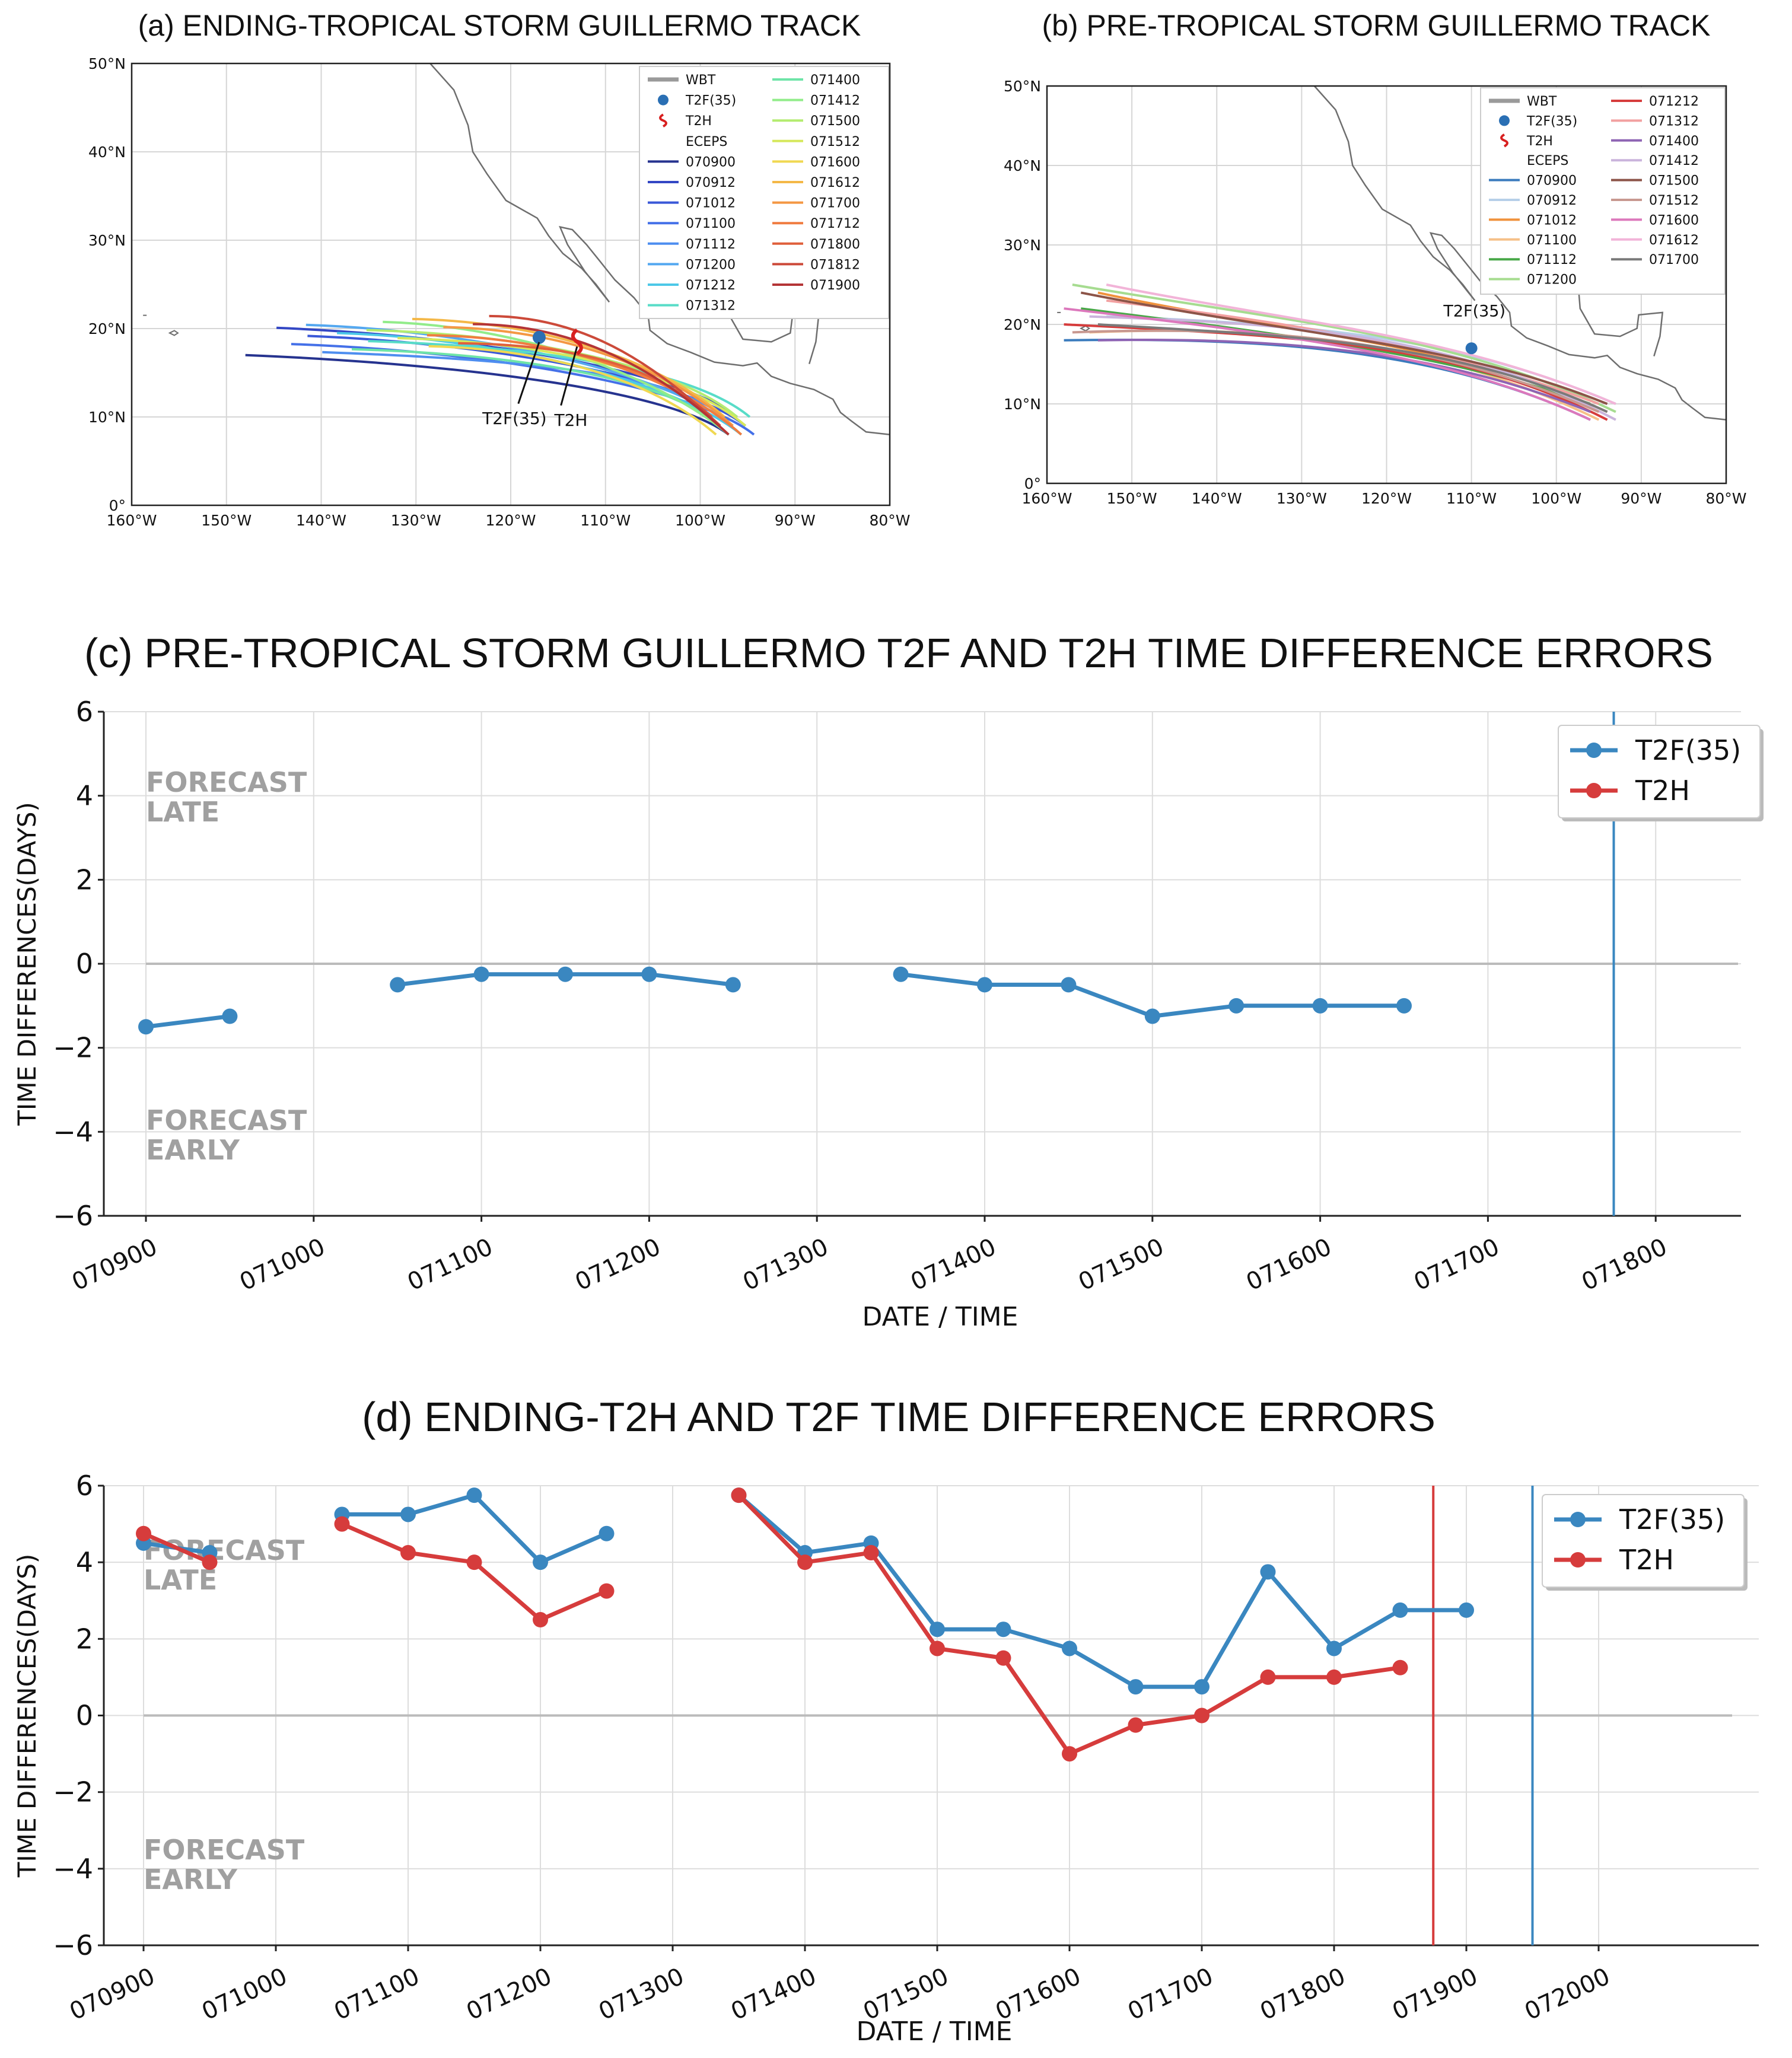 This screenshot has height=2058, width=1792. Describe the element at coordinates (710, 101) in the screenshot. I see `legend-label: T2F(35)` at that location.